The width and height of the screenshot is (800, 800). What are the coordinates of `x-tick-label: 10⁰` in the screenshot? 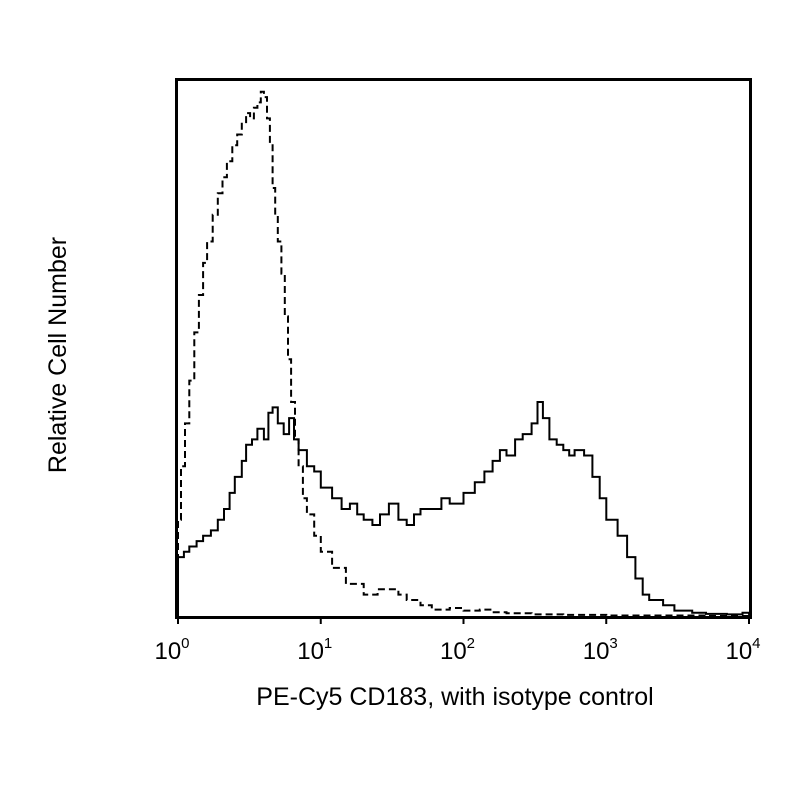 It's located at (171, 650).